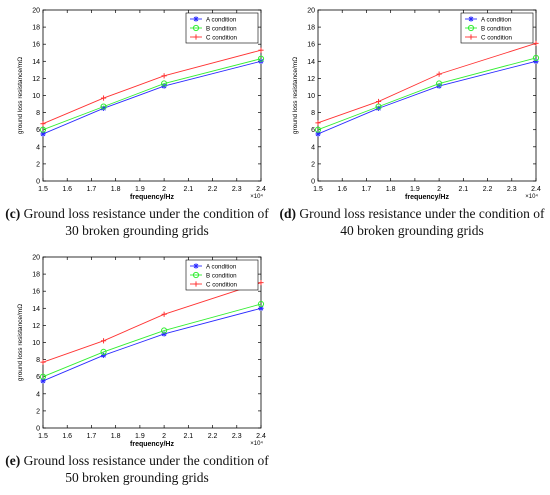 The width and height of the screenshot is (550, 495). What do you see at coordinates (311, 96) in the screenshot?
I see `y-tick-label: 10` at bounding box center [311, 96].